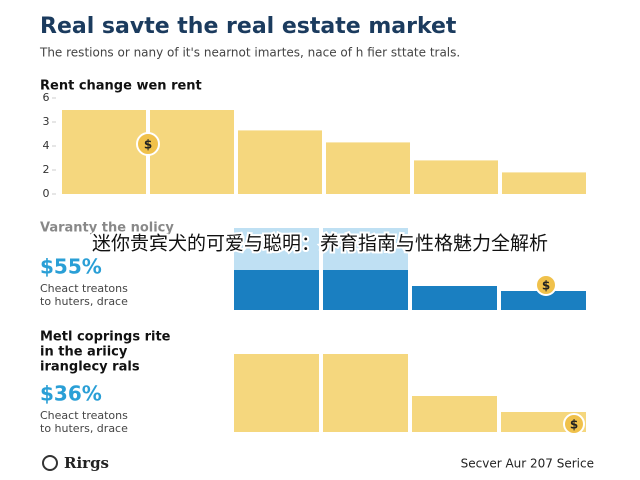 The image size is (640, 480). Describe the element at coordinates (90, 367) in the screenshot. I see `chart-title: iranglecy rals` at that location.